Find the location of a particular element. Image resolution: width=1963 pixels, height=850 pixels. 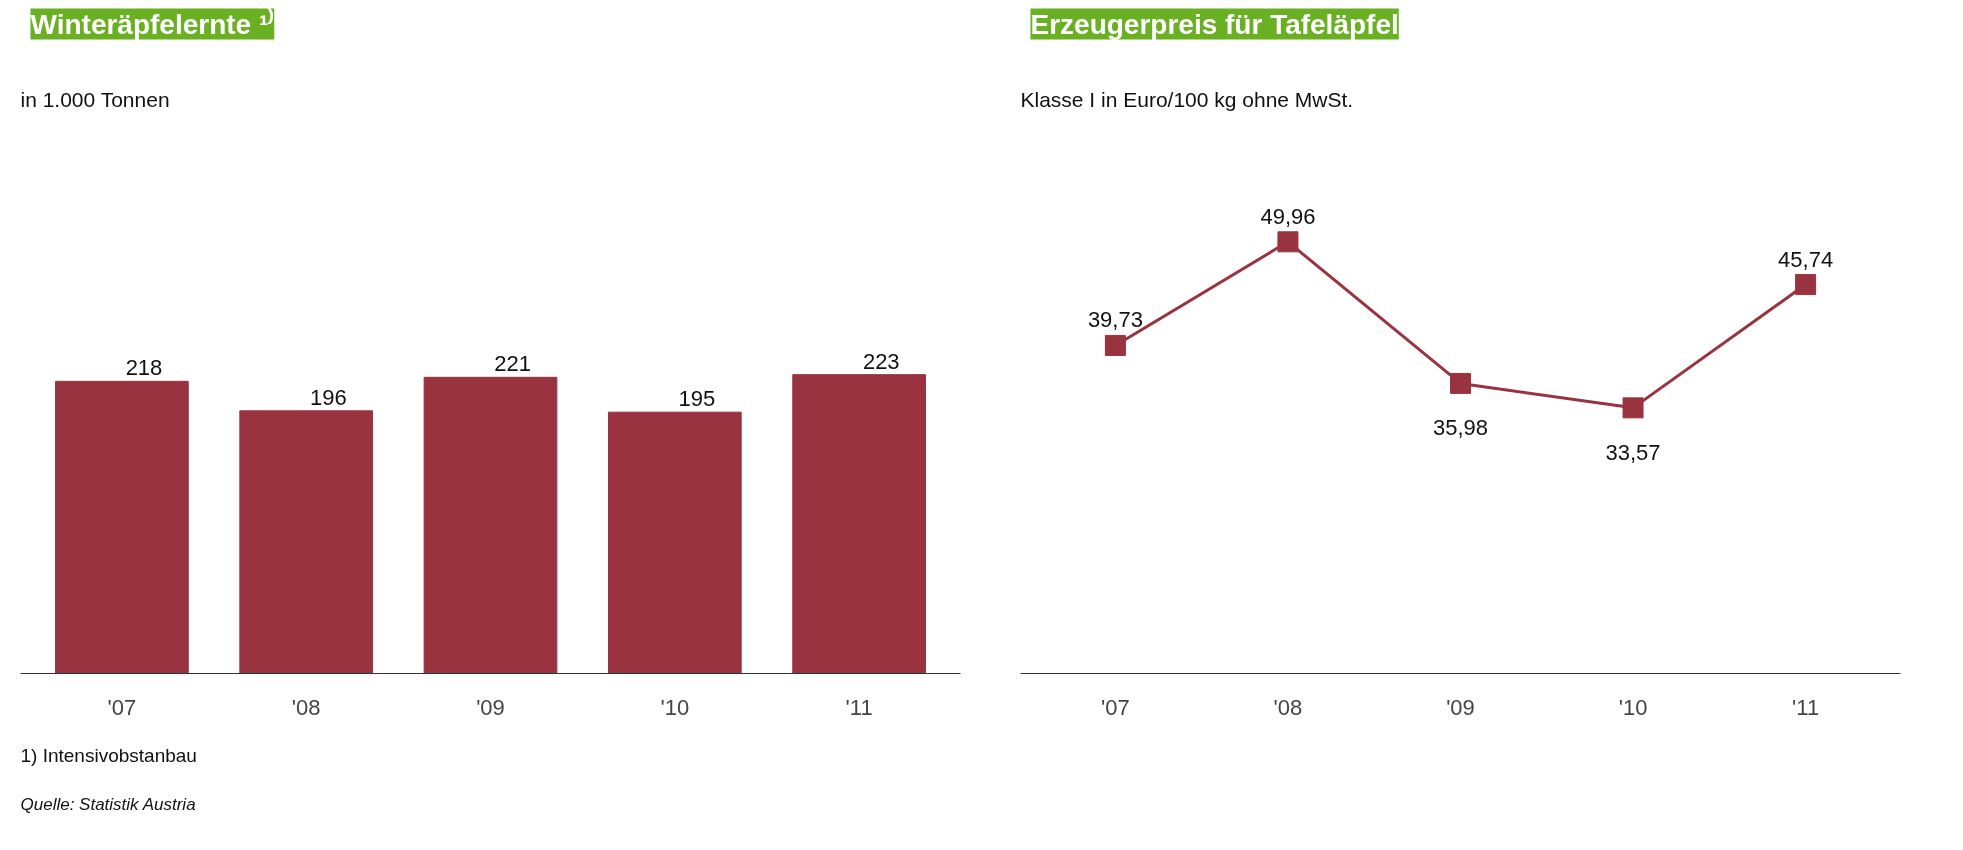

chart-title: Erzeugerpreis für Tafeläpfel is located at coordinates (1214, 24).